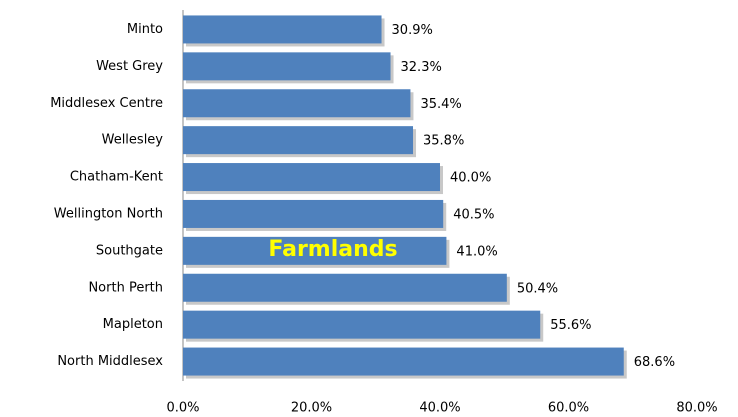  What do you see at coordinates (145, 29) in the screenshot?
I see `y-tick-label: Minto` at bounding box center [145, 29].